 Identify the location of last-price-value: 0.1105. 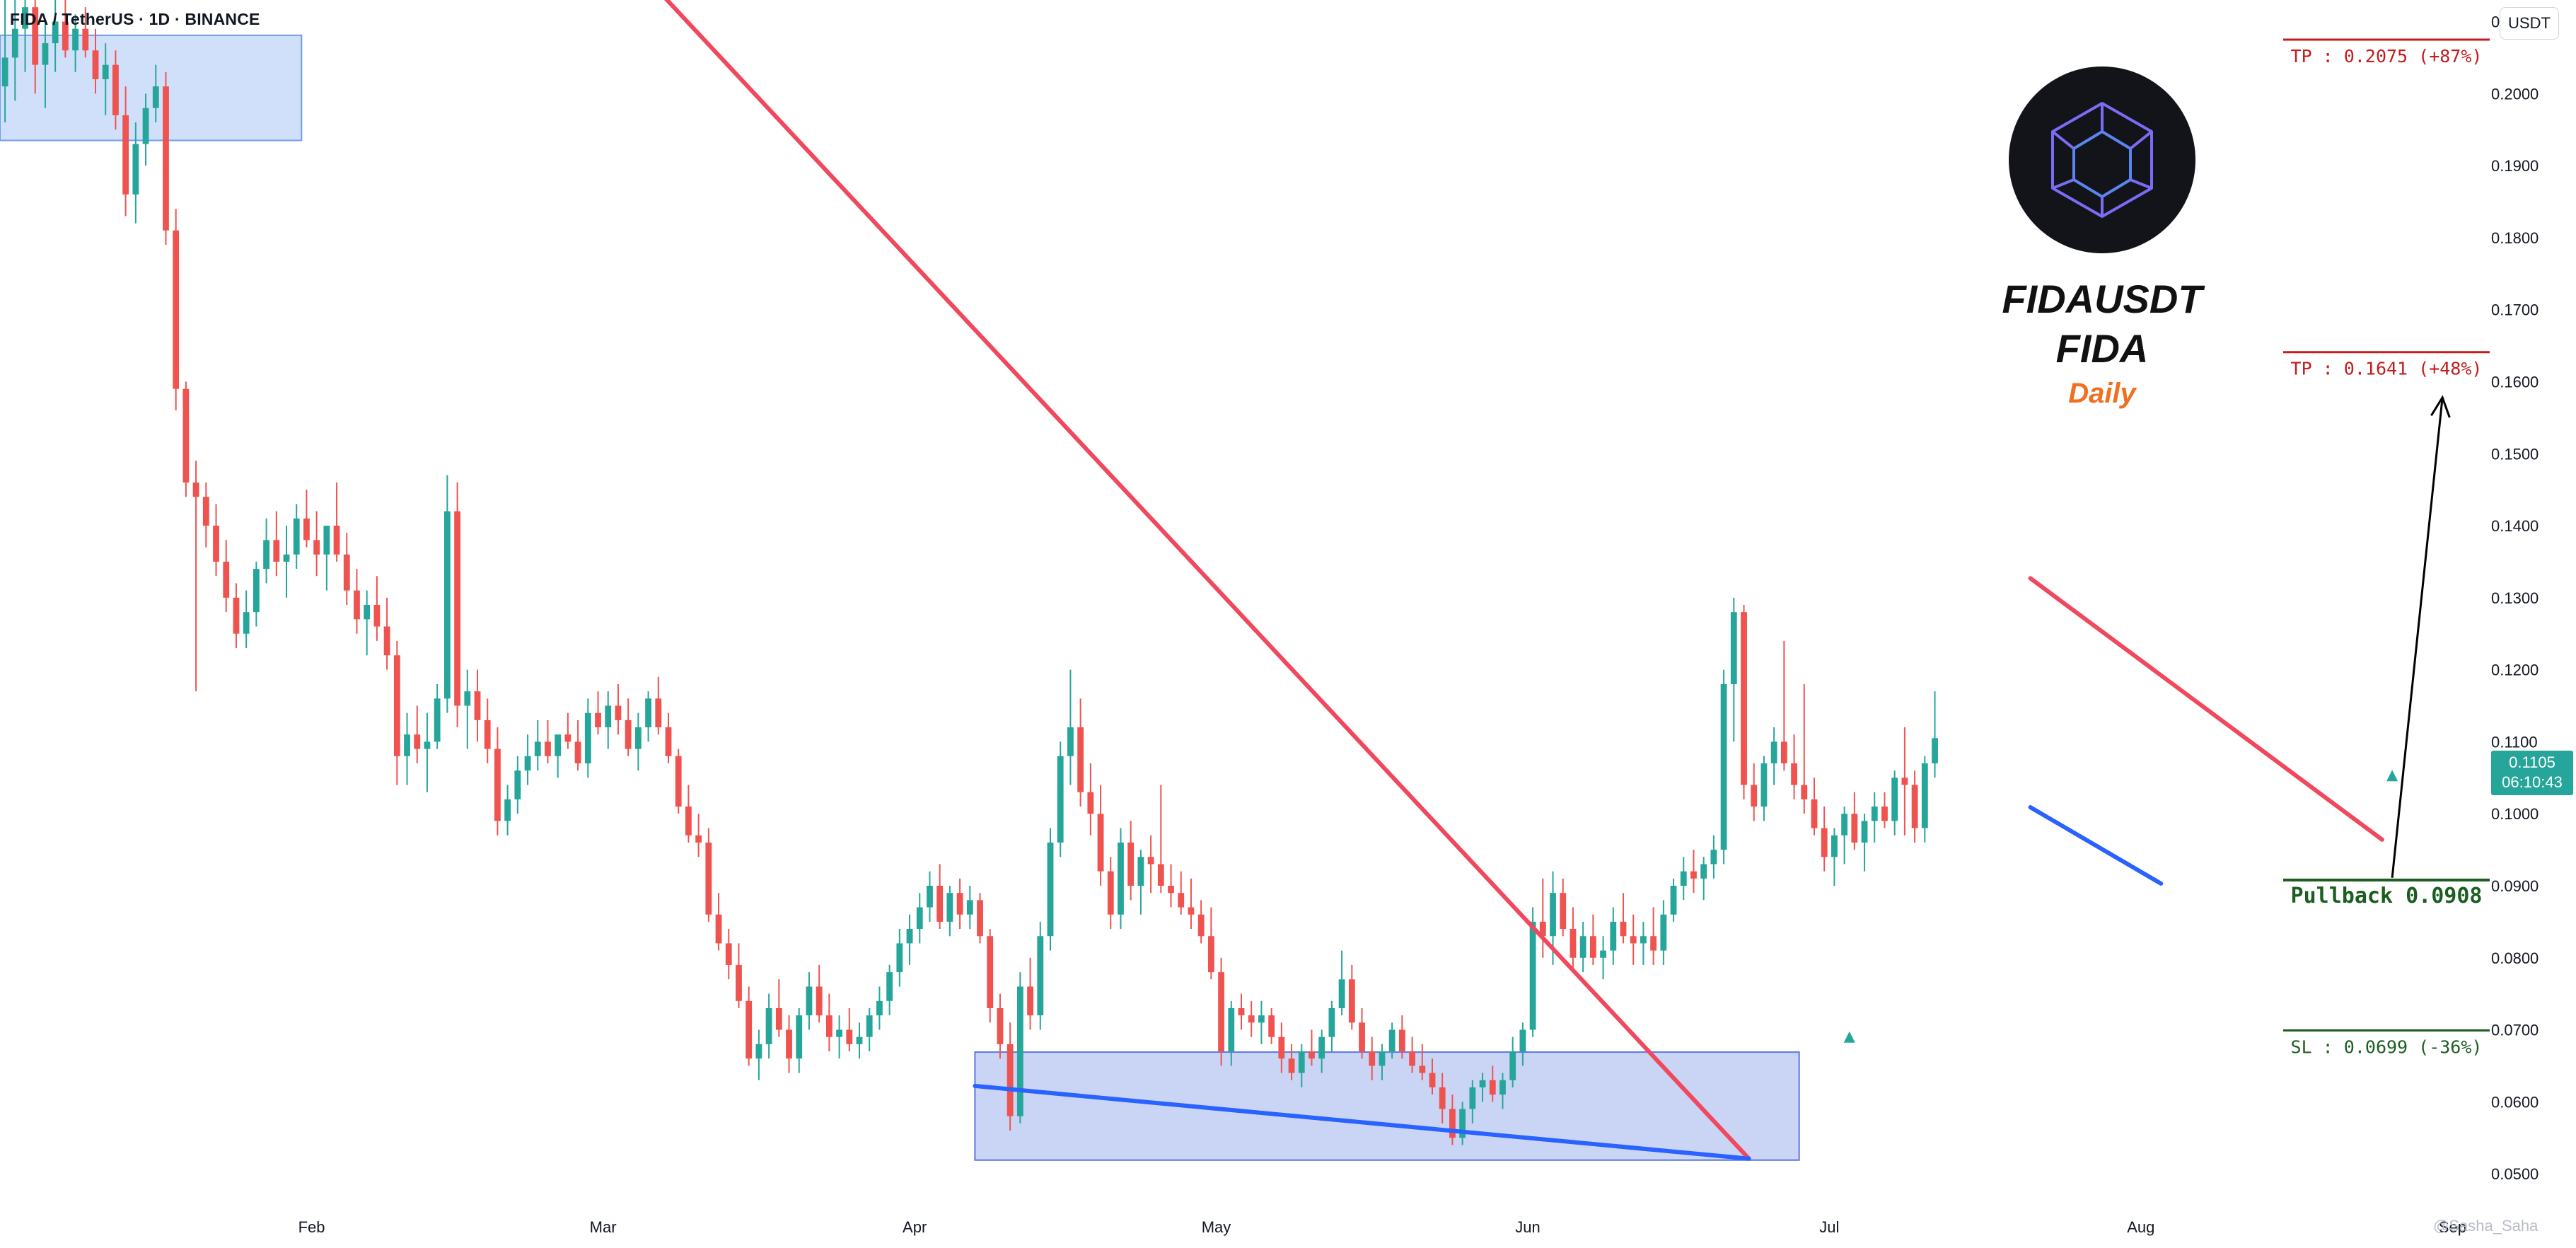
(2532, 762).